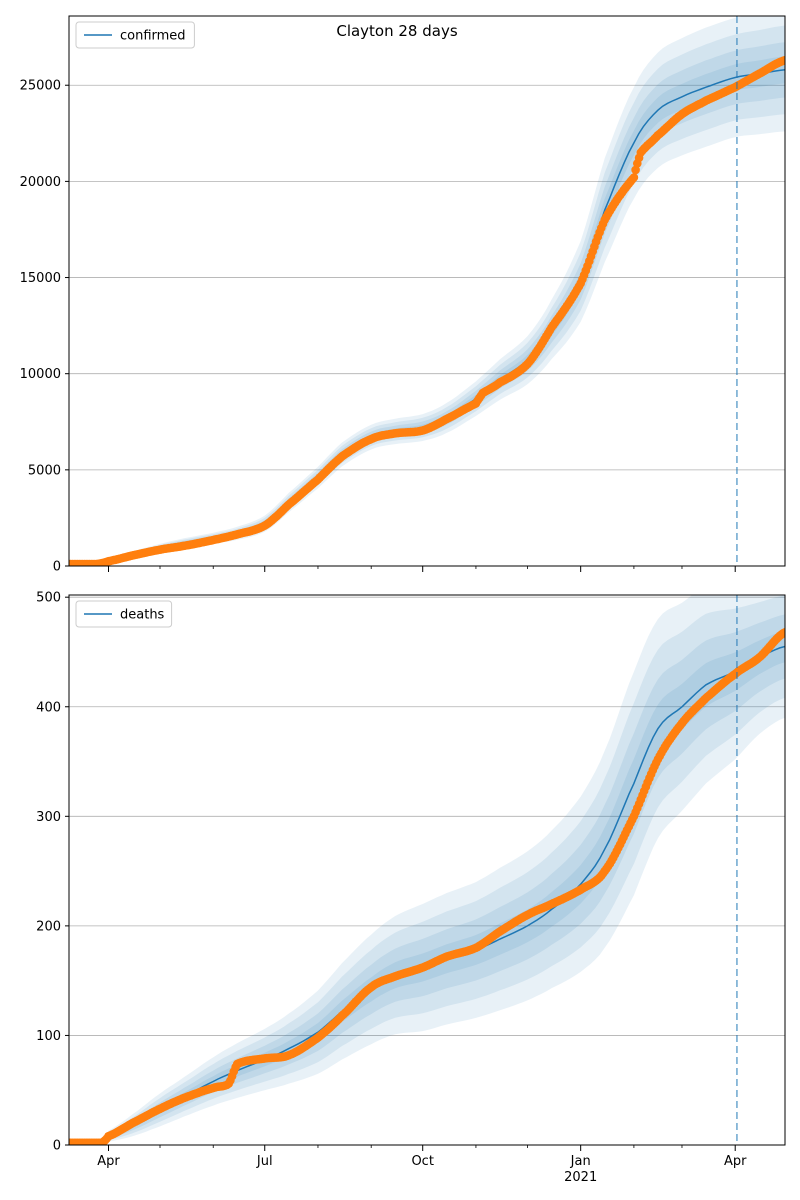  What do you see at coordinates (108, 1161) in the screenshot?
I see `x-tick-label-0: Apr` at bounding box center [108, 1161].